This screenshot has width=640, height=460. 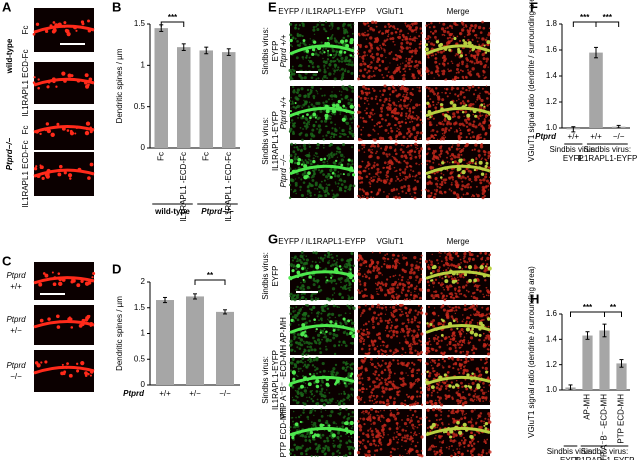 I want to click on panel-letter: G, so click(x=273, y=238).